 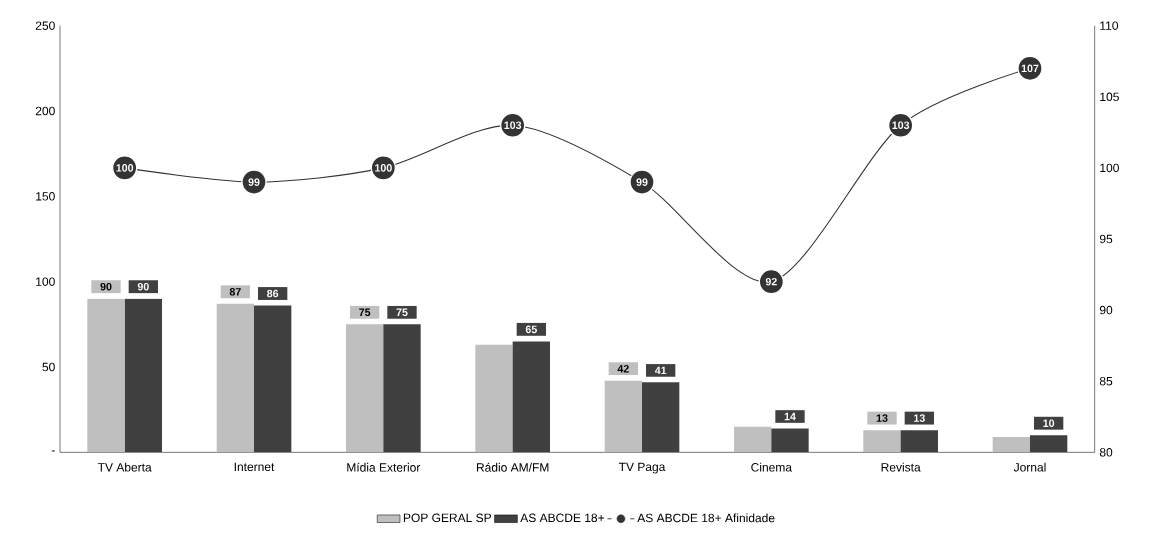 What do you see at coordinates (45, 25) in the screenshot?
I see `y-tick-label: 250` at bounding box center [45, 25].